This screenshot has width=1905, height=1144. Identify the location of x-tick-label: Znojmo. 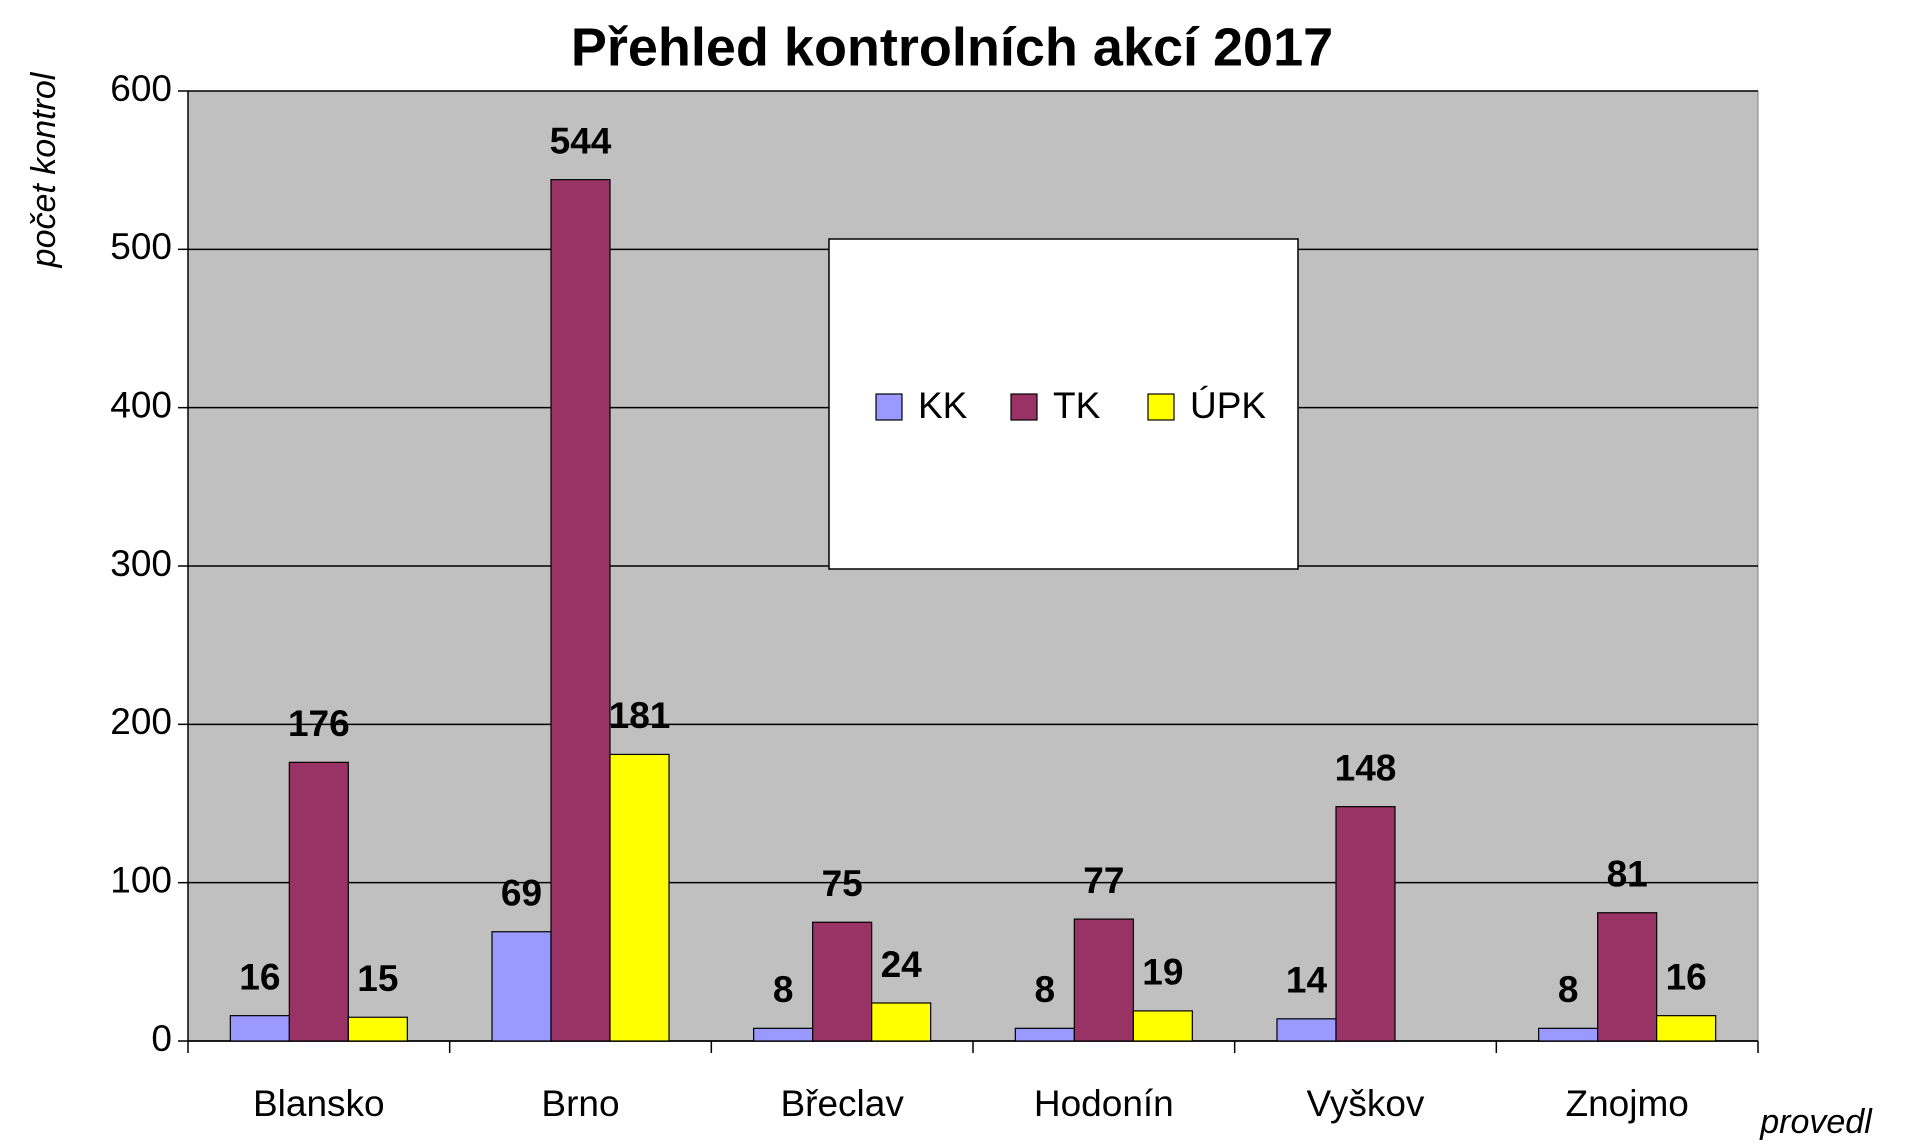
(1626, 1103).